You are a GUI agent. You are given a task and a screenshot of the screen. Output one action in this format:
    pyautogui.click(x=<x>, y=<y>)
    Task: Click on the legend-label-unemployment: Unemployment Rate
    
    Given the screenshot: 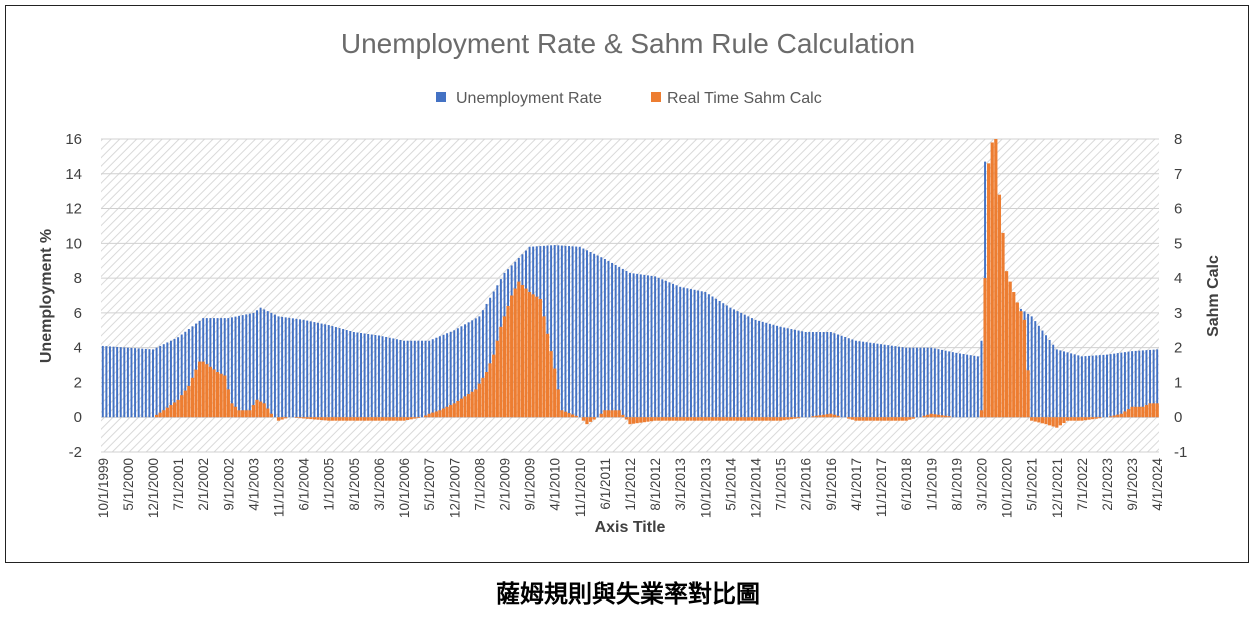 What is the action you would take?
    pyautogui.click(x=529, y=98)
    